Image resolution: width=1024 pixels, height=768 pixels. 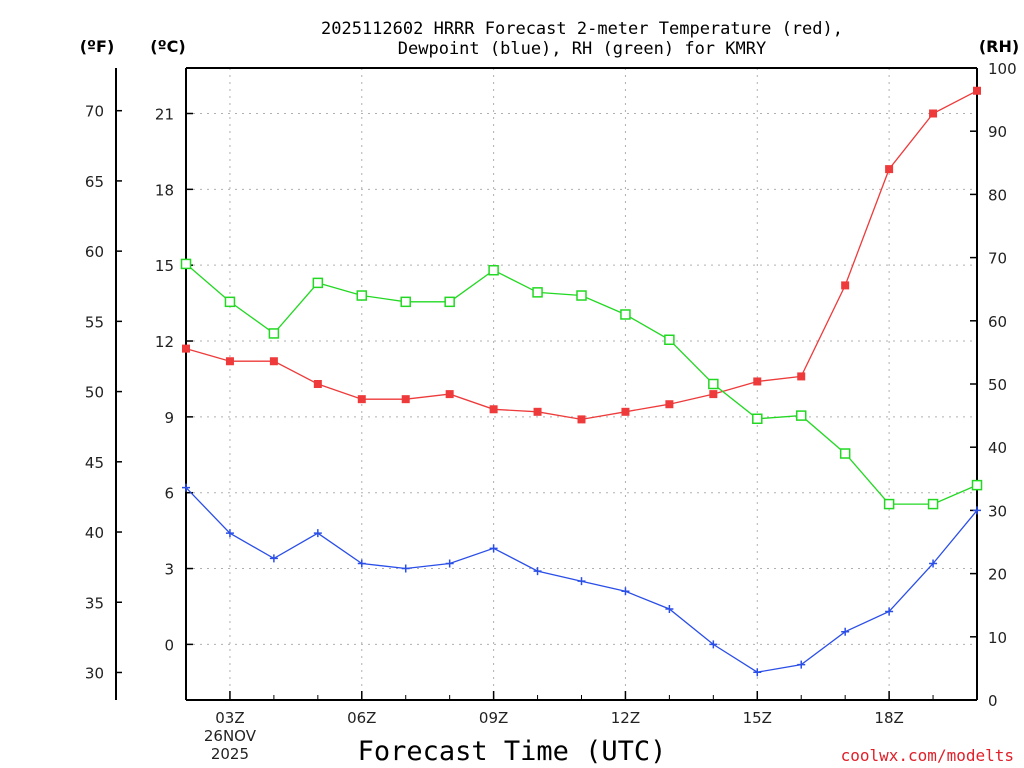 I want to click on chart-title-line2: Dewpoint (blue), RH (green) for KMRY, so click(x=582, y=49).